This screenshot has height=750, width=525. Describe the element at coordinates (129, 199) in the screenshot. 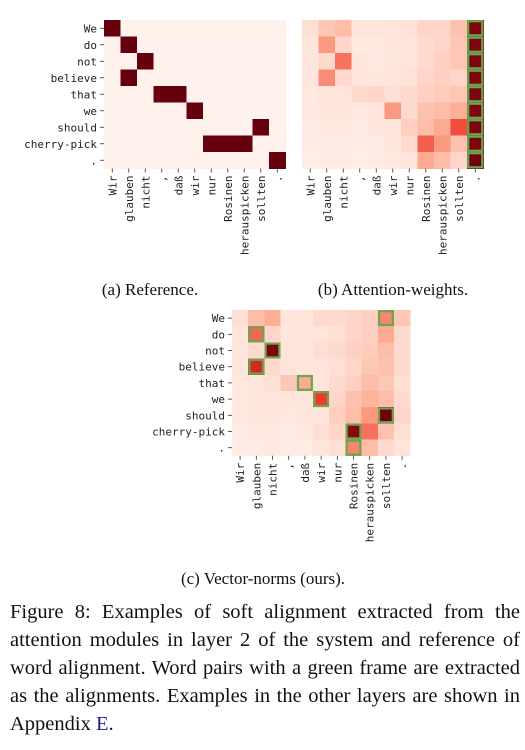

I see `col-label: glauben` at that location.